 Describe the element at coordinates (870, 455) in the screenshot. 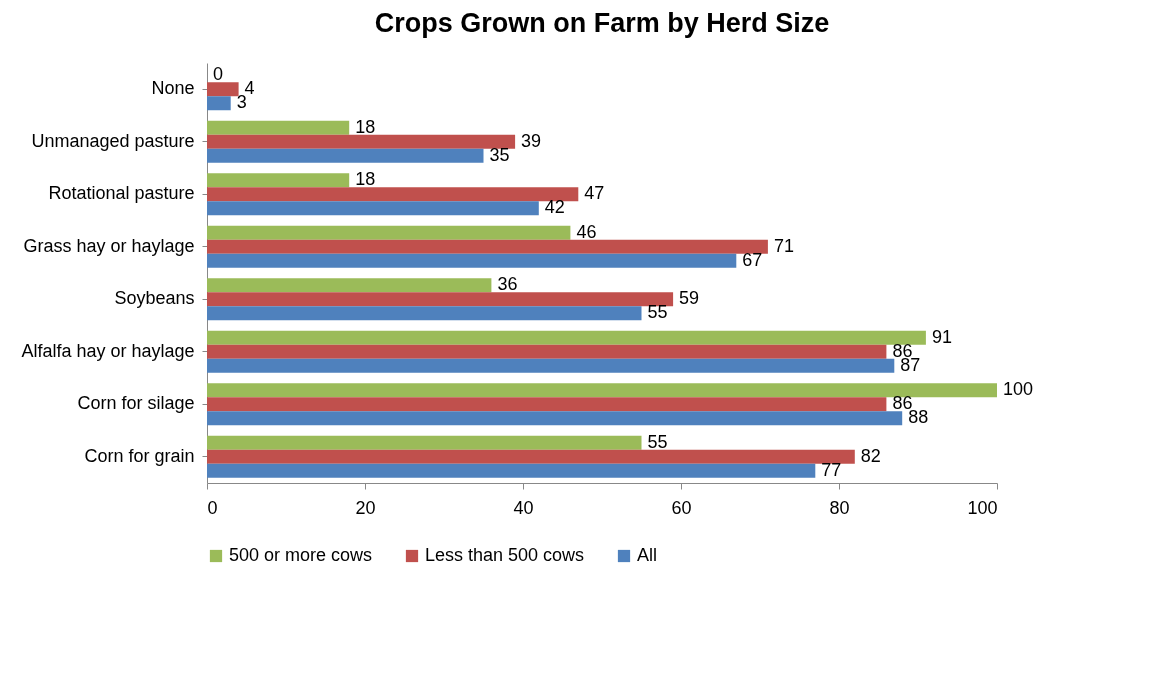

I see `data-label: 82` at that location.